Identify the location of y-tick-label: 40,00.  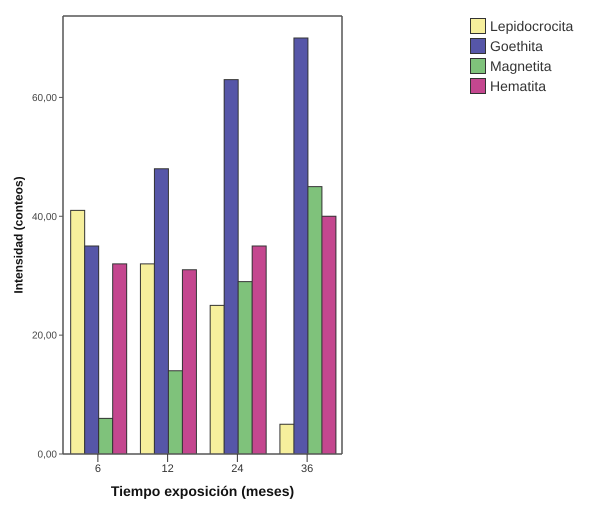
(45, 217).